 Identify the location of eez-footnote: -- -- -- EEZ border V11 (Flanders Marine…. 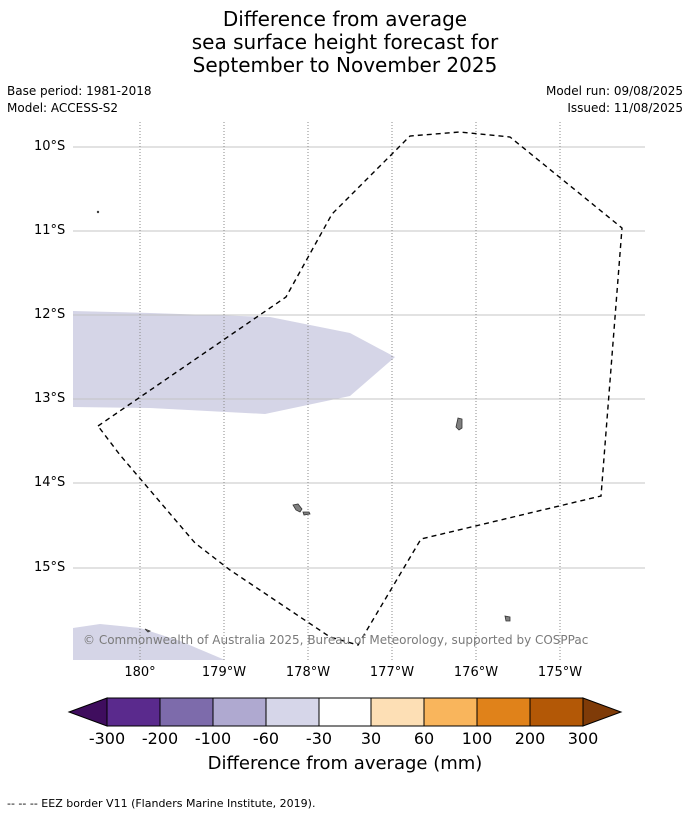
(161, 803).